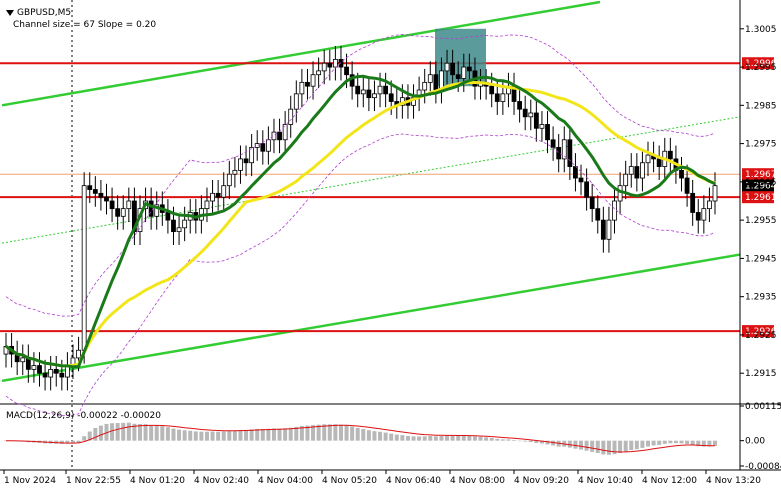 Image resolution: width=781 pixels, height=489 pixels. Describe the element at coordinates (763, 407) in the screenshot. I see `macd-tick-label: 0.00115` at that location.